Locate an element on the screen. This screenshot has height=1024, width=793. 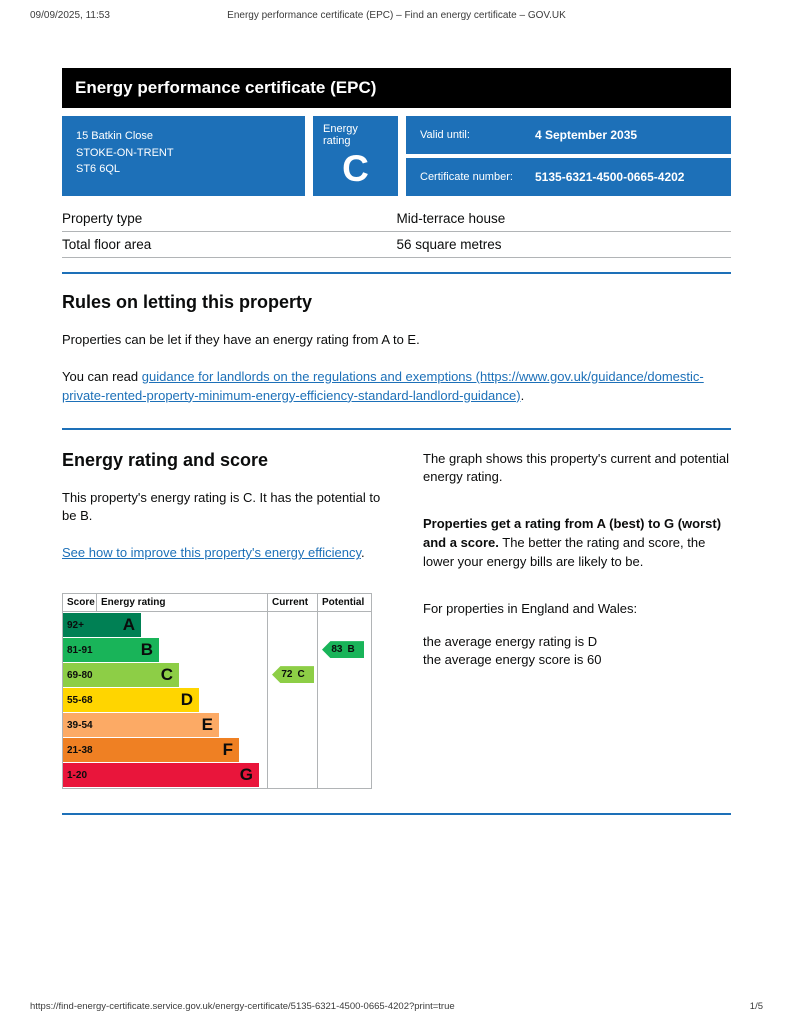
energy-rating-letter: C is located at coordinates (355, 168).